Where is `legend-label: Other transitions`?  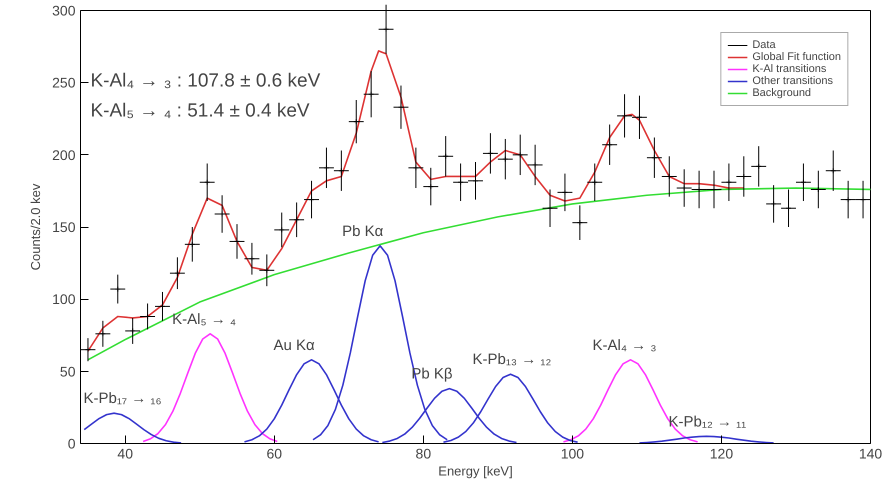
legend-label: Other transitions is located at coordinates (793, 81).